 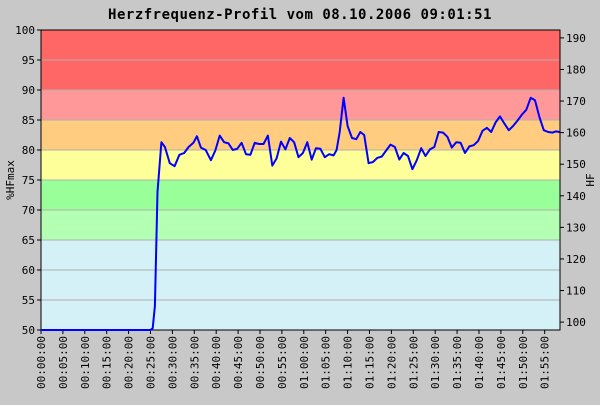 What do you see at coordinates (28, 120) in the screenshot?
I see `y-left-tick-label: 85` at bounding box center [28, 120].